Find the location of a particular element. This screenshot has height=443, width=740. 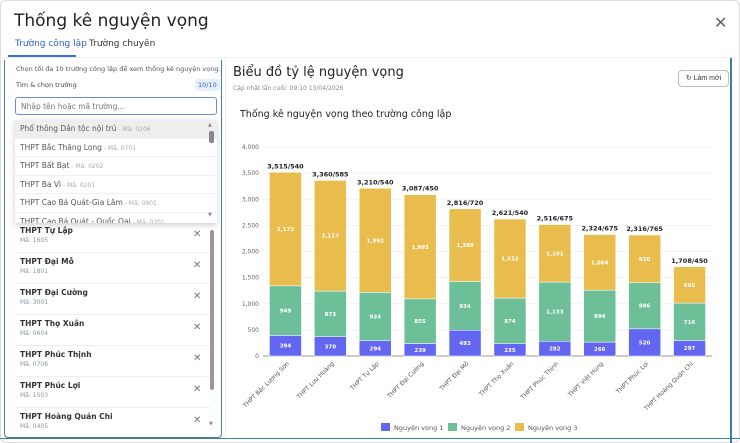

school-name: THPT Đại Mỗ is located at coordinates (47, 261).